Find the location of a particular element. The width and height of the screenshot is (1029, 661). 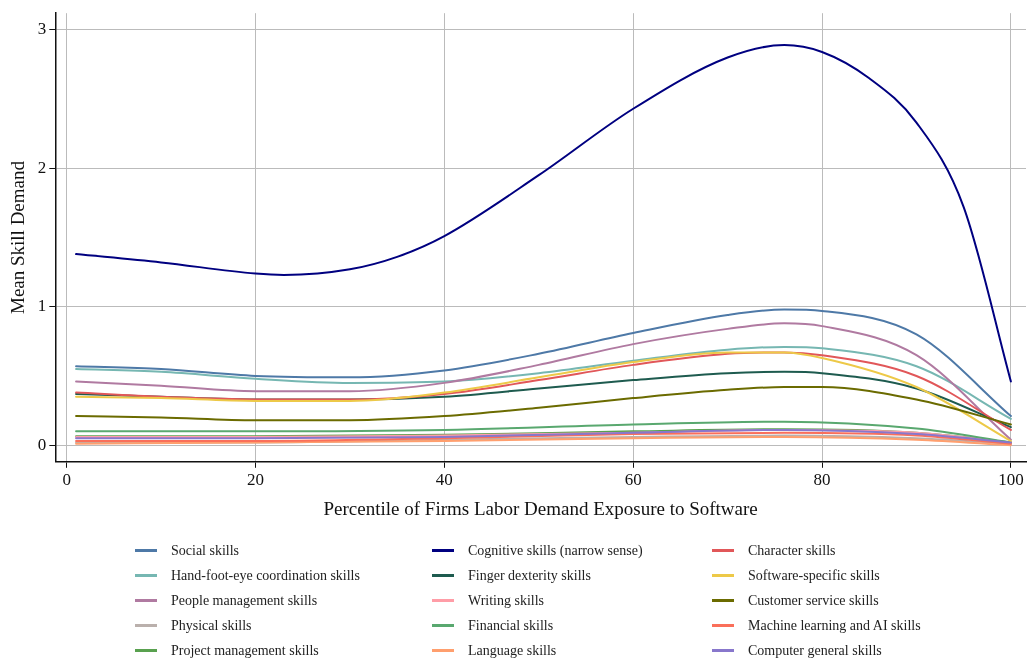

legend-label: Hand-foot-eye coordination skills is located at coordinates (265, 575).